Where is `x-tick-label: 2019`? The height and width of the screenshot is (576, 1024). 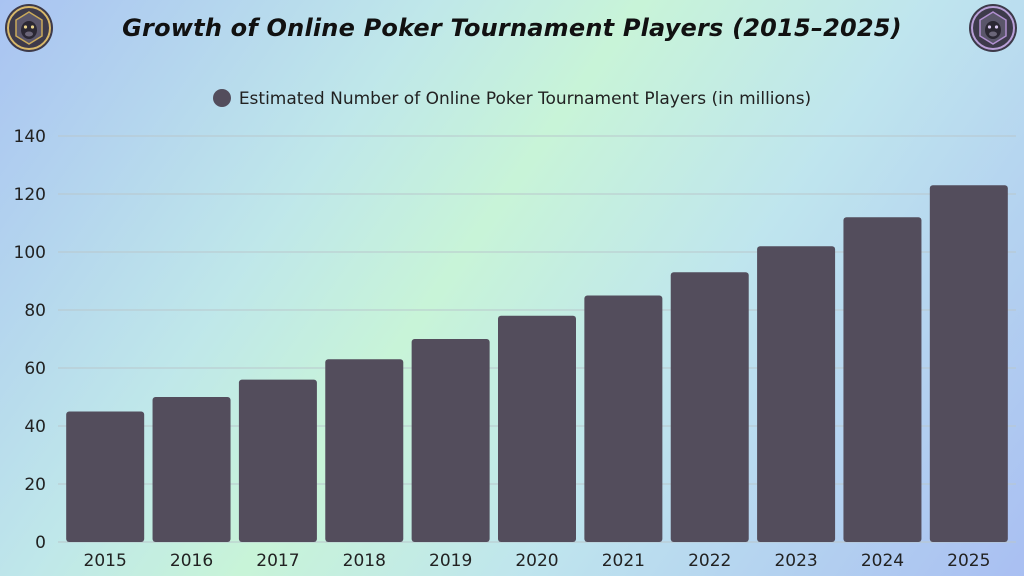
x-tick-label: 2019 is located at coordinates (450, 561).